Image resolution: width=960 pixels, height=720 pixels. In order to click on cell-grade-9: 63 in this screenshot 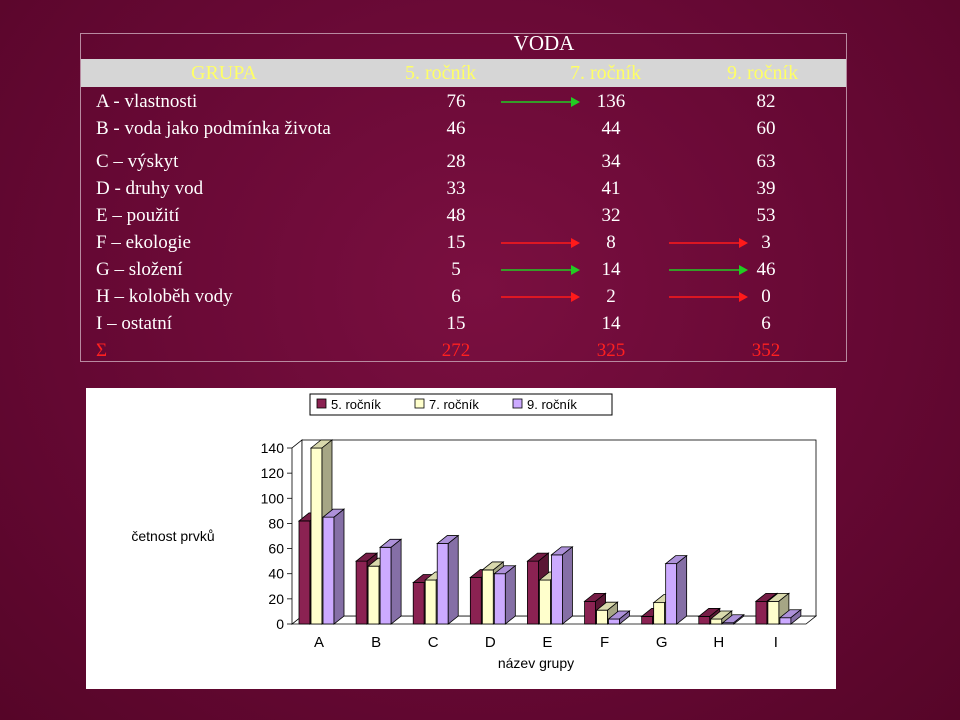, I will do `click(766, 161)`.